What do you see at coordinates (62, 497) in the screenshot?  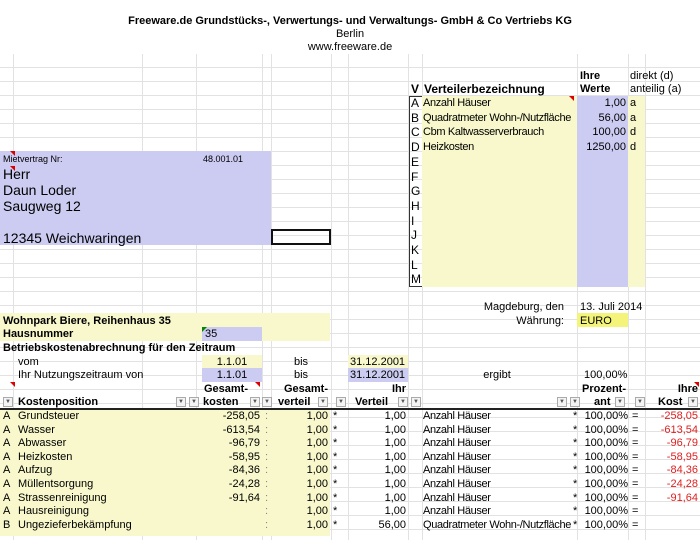 I see `cost-row-position: Strassenreinigung` at bounding box center [62, 497].